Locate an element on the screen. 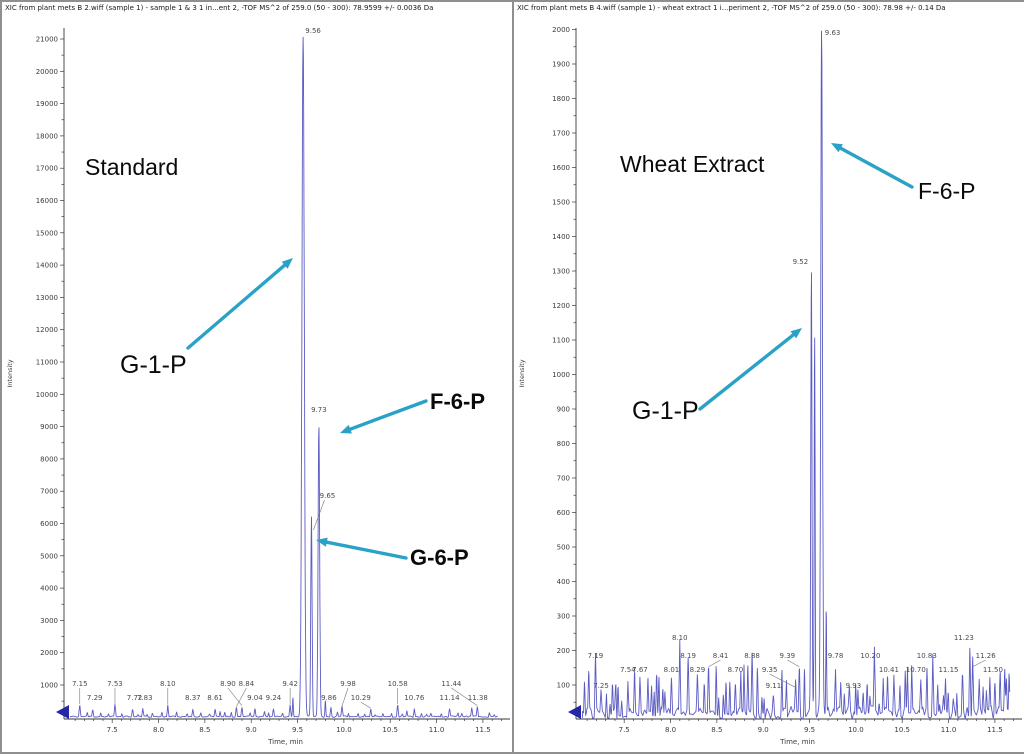  y-tick-label: 11000 is located at coordinates (47, 363).